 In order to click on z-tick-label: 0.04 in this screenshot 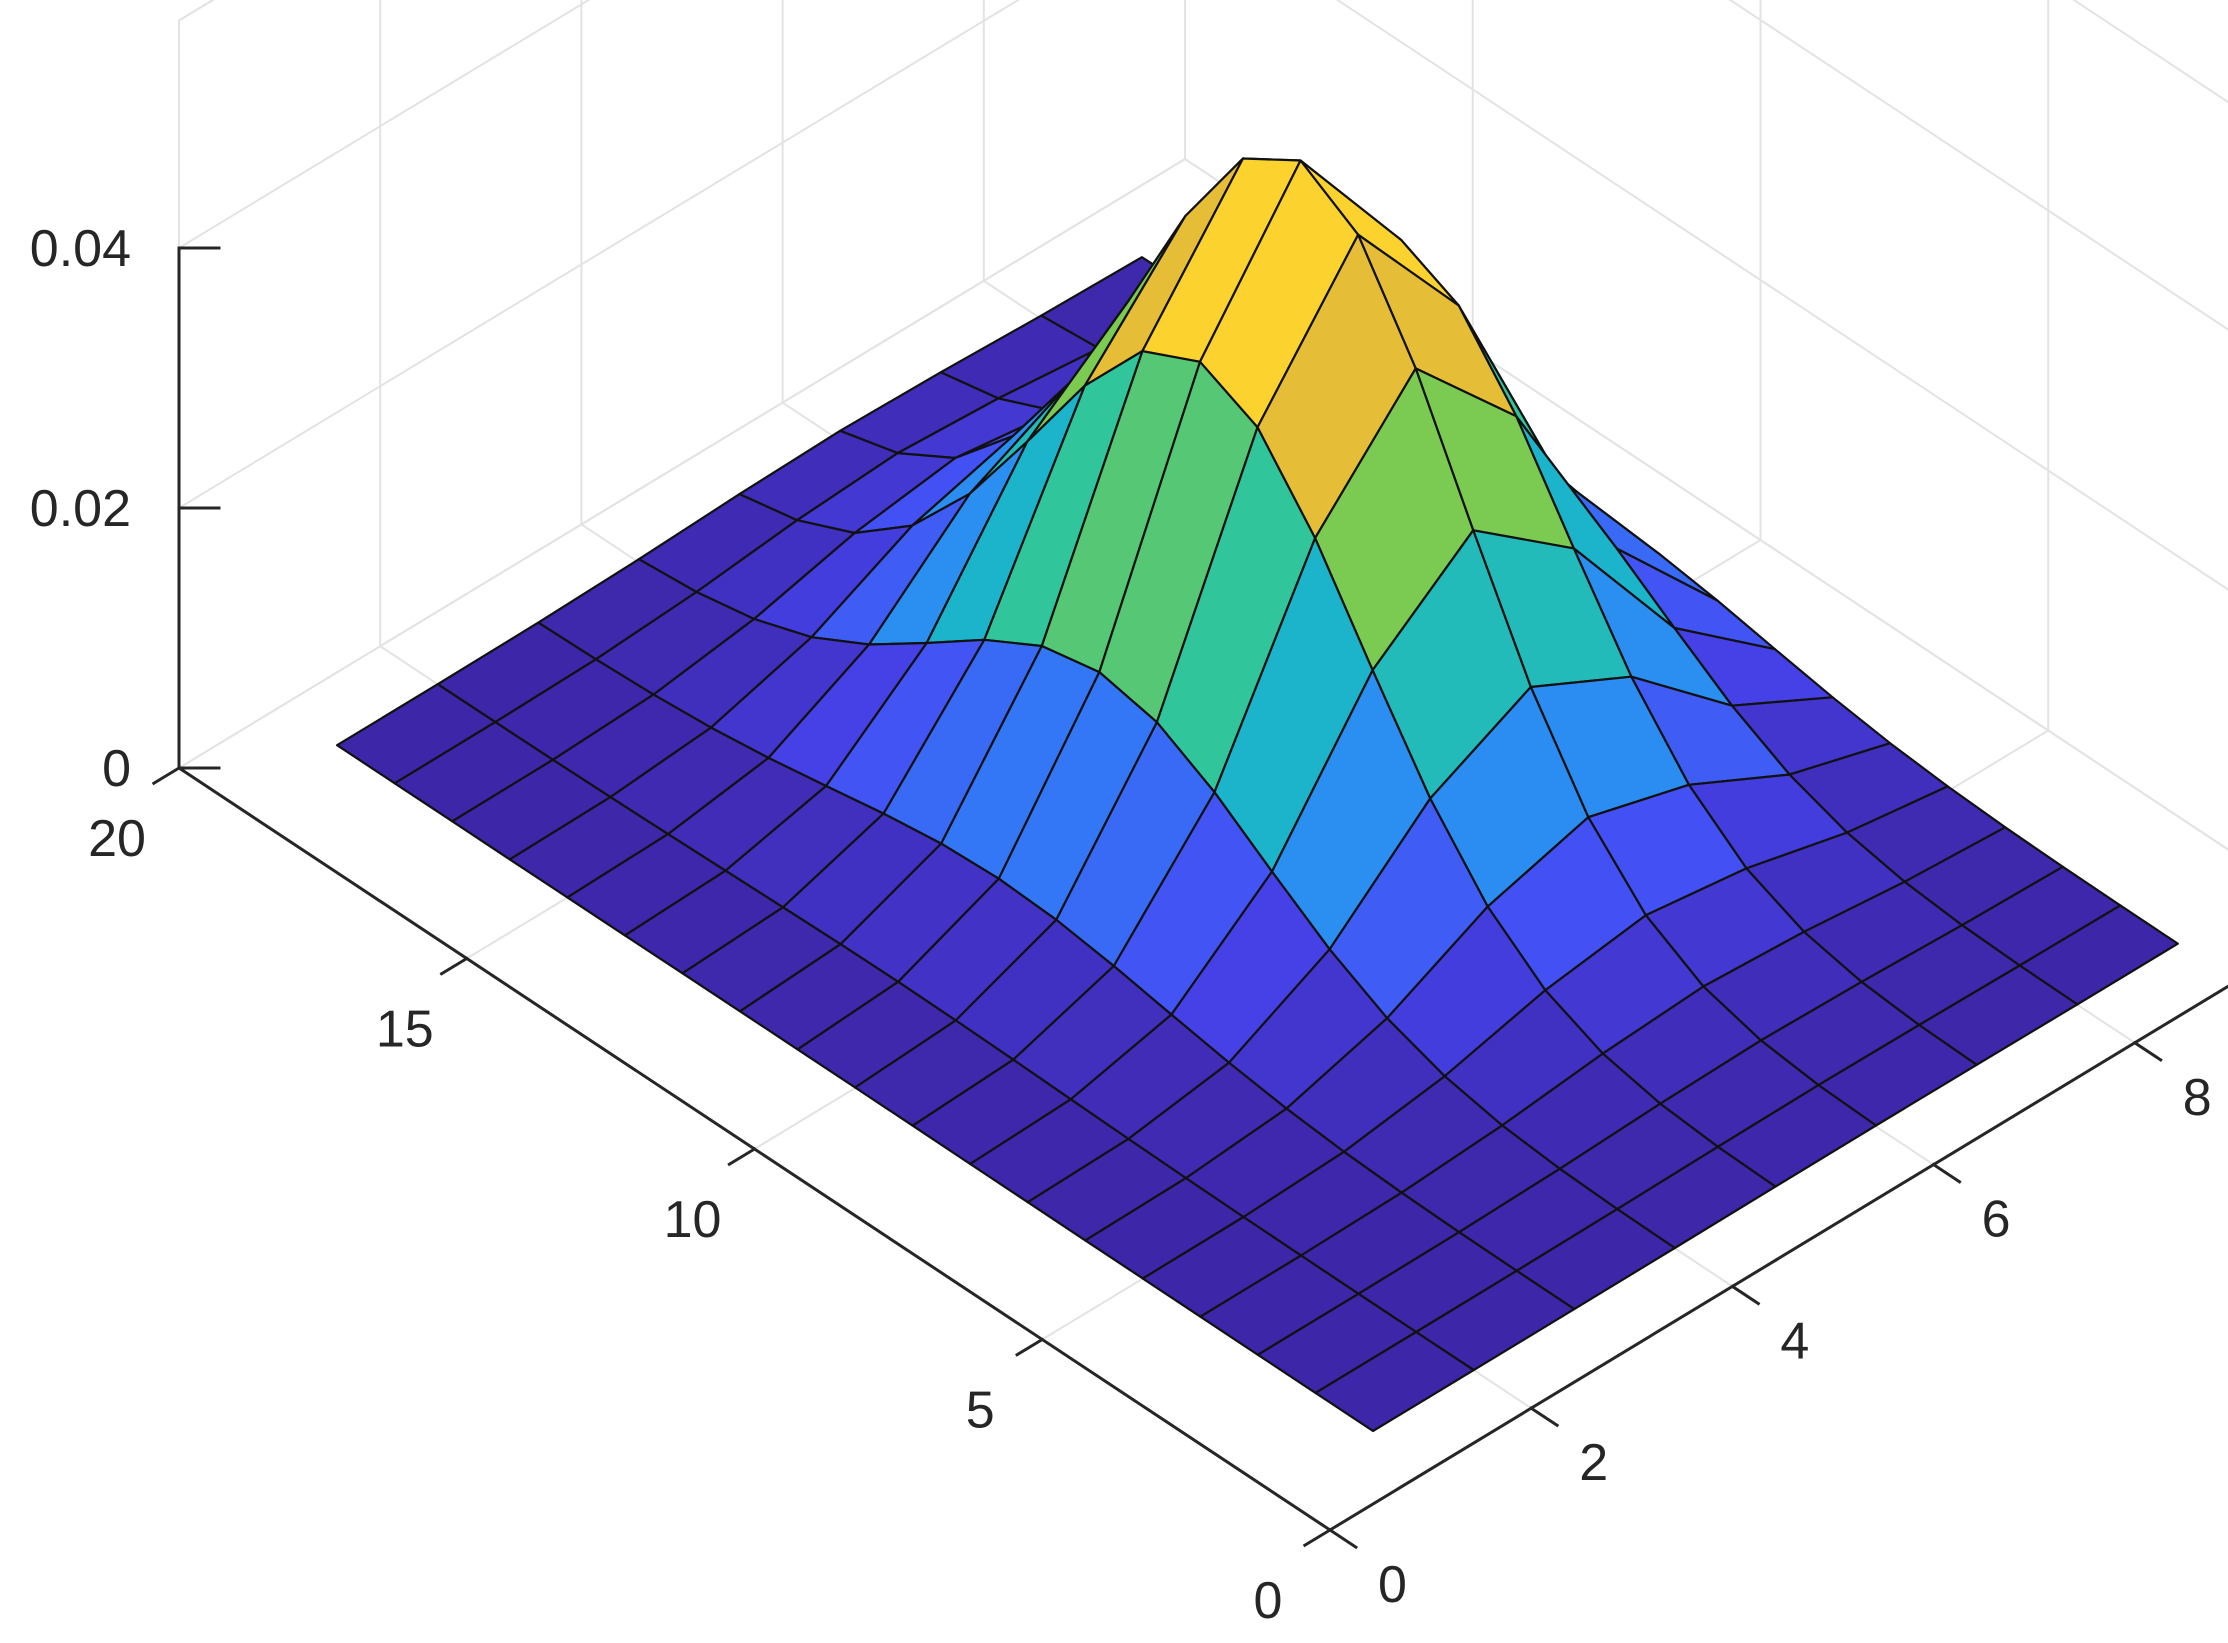, I will do `click(80, 249)`.